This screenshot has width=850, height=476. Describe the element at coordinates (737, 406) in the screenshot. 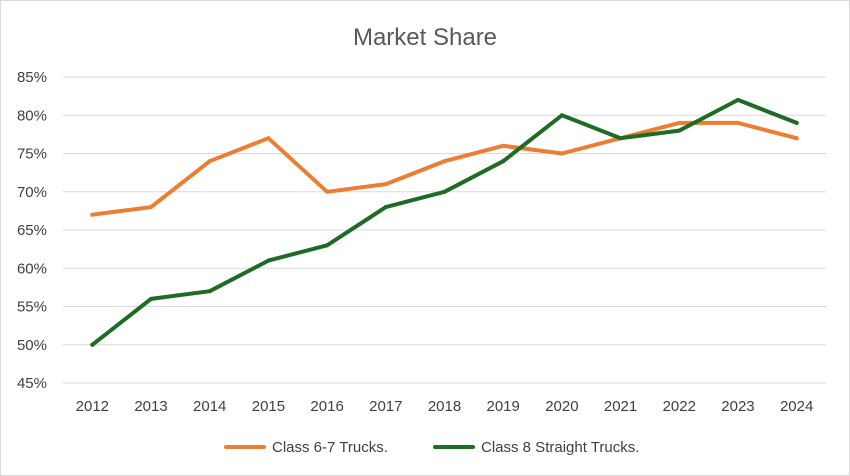

I see `x-tick-label: 2023` at that location.